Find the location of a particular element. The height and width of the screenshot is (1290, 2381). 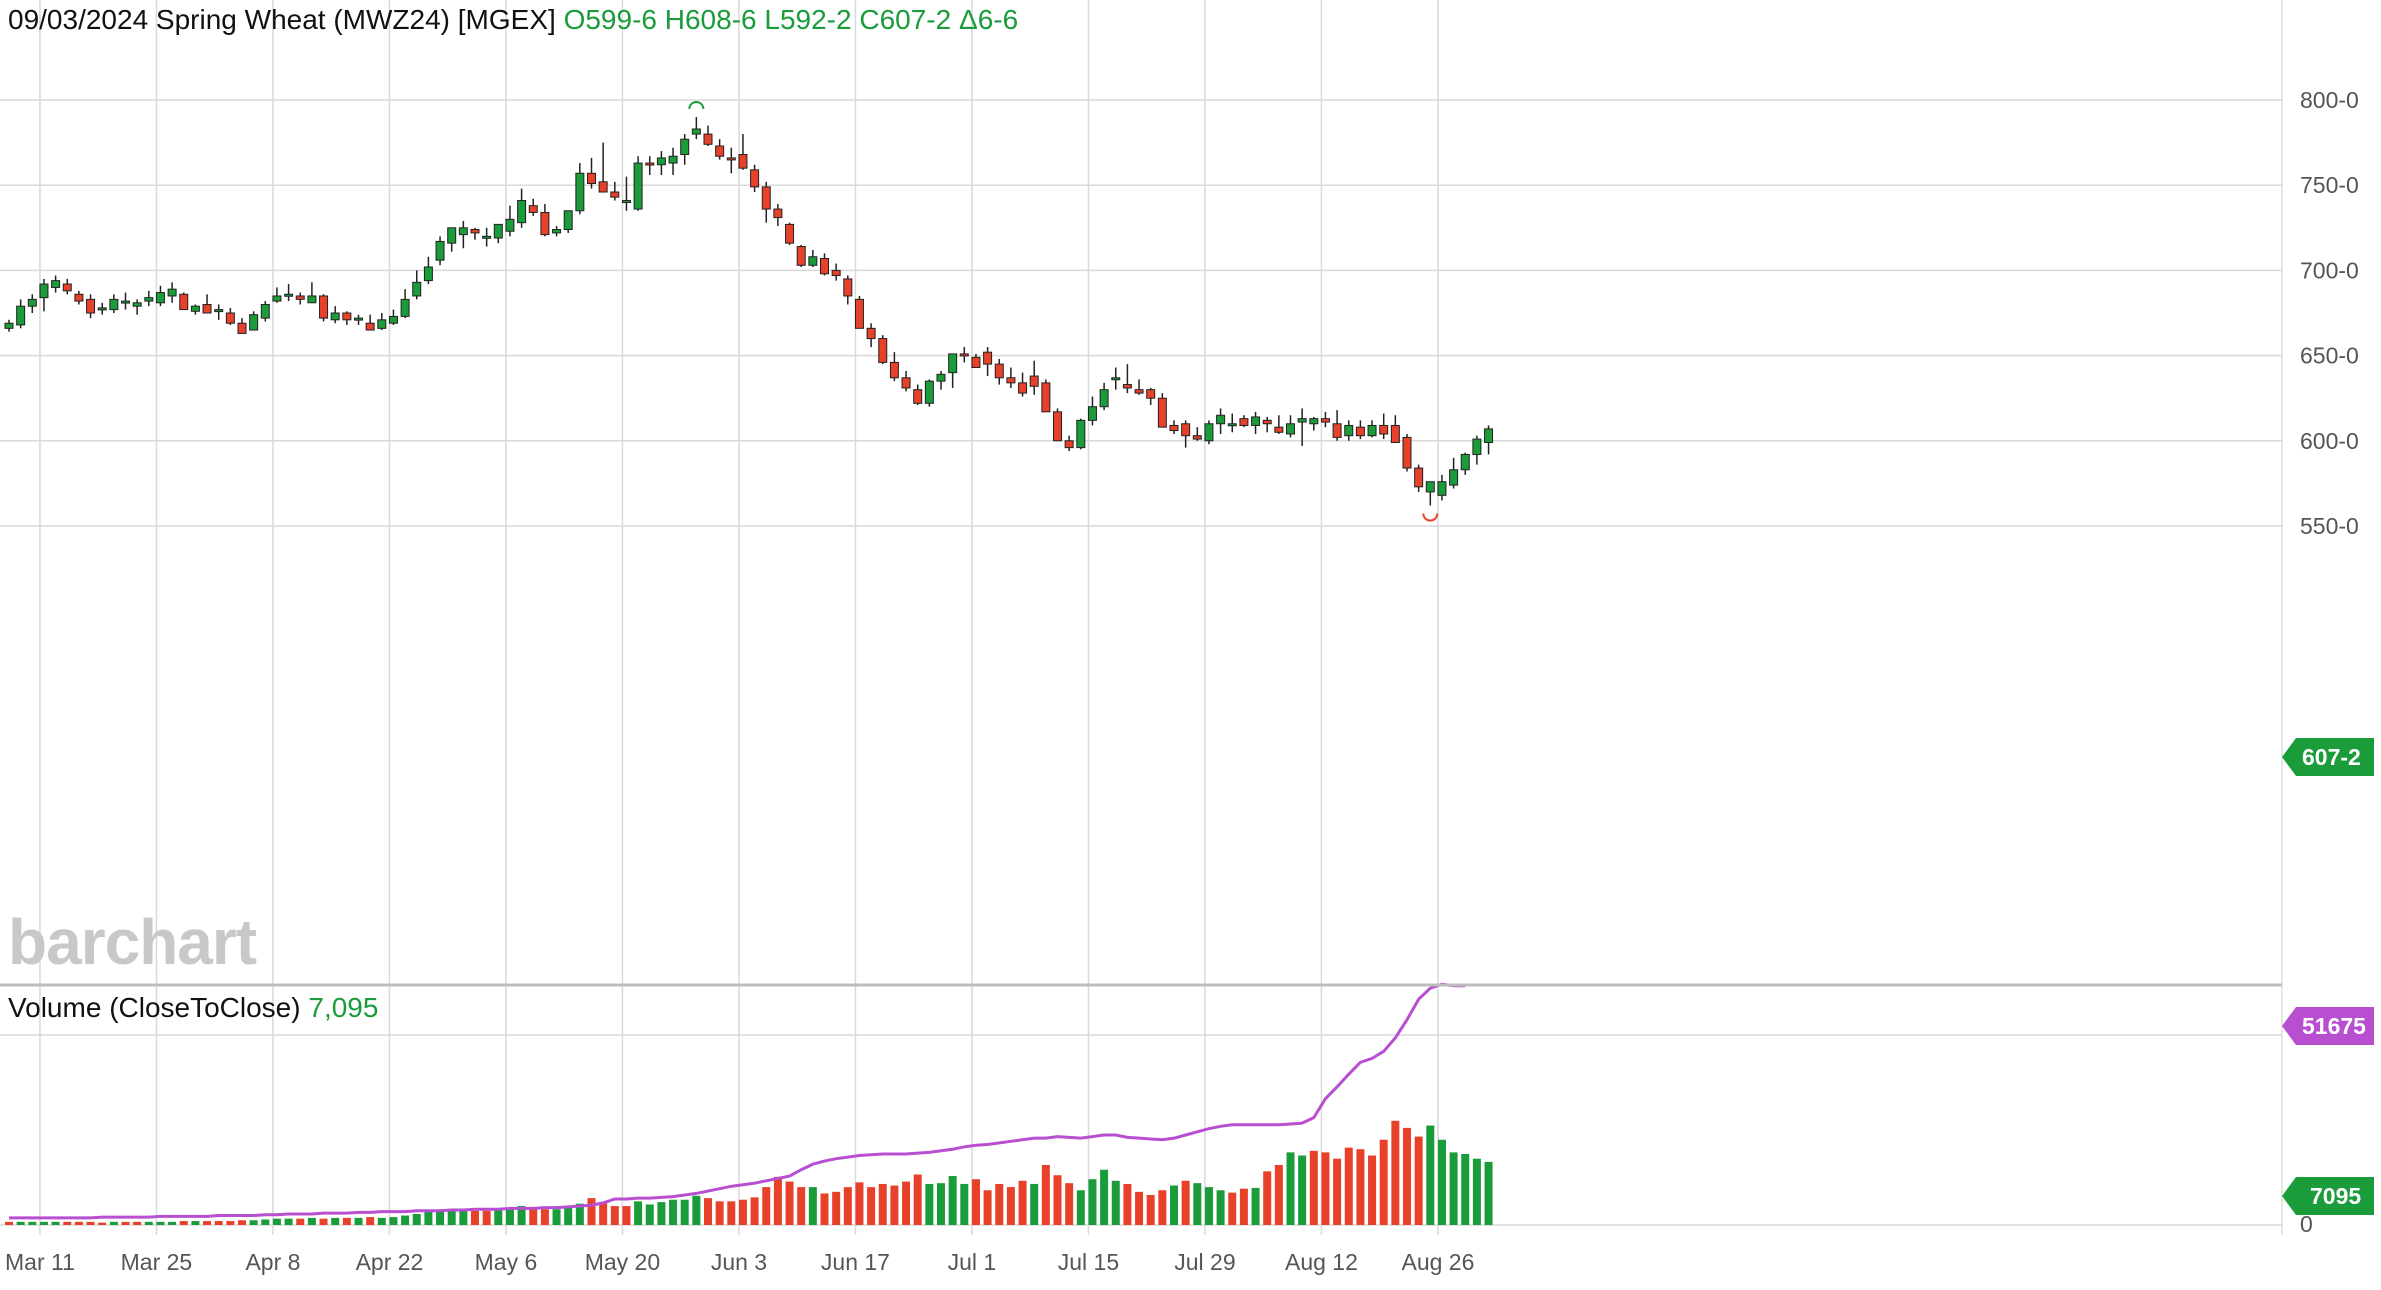

date-tick-label: Jul 1 is located at coordinates (972, 1262).